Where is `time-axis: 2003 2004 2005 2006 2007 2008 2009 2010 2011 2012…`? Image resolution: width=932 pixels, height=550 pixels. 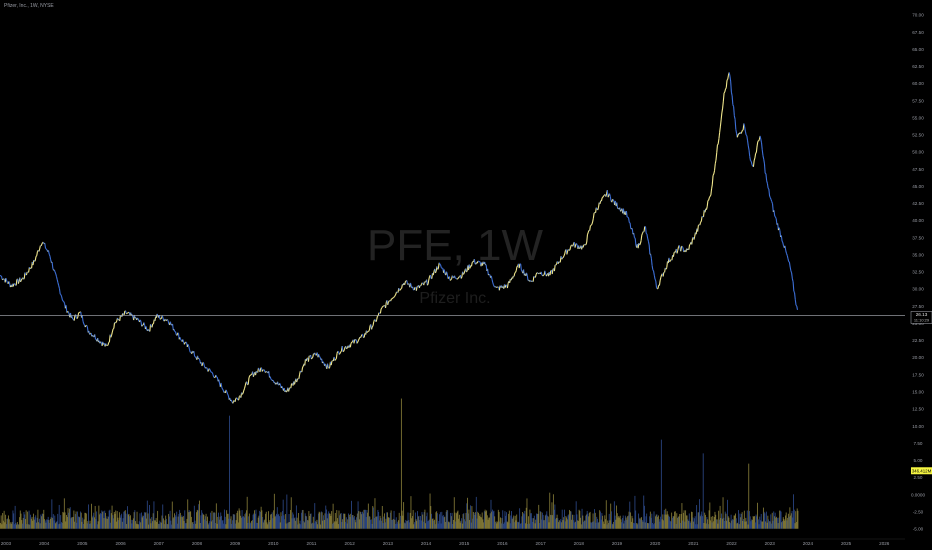 time-axis: 2003 2004 2005 2006 2007 2008 2009 2010 2011 2012… is located at coordinates (452, 542).